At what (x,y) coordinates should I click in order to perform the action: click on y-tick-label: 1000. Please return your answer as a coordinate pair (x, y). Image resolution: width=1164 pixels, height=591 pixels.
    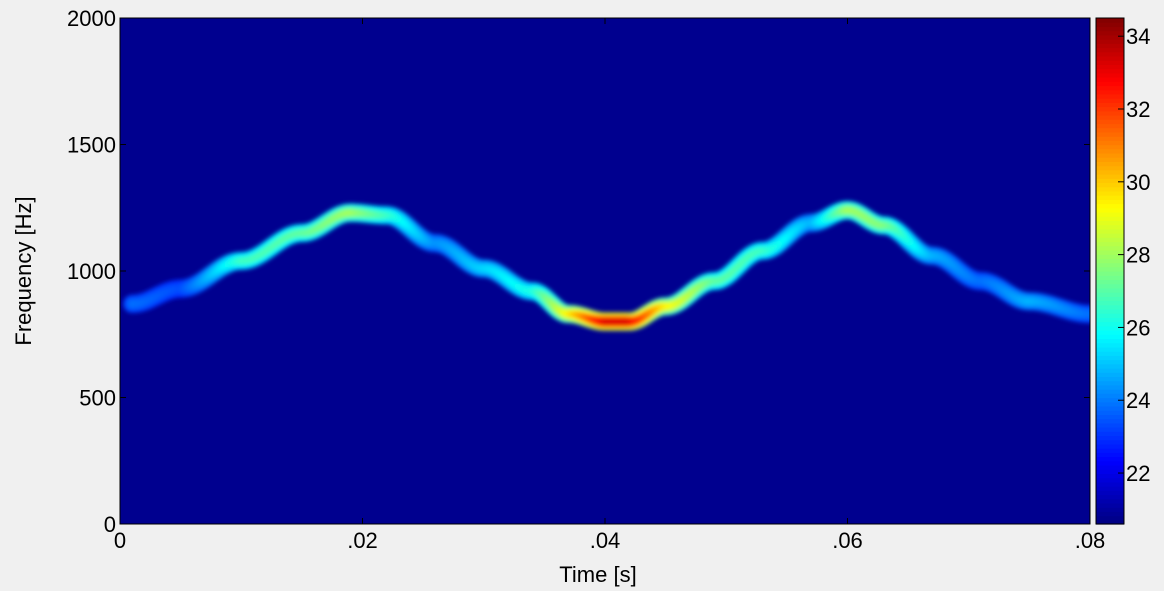
    Looking at the image, I should click on (91, 271).